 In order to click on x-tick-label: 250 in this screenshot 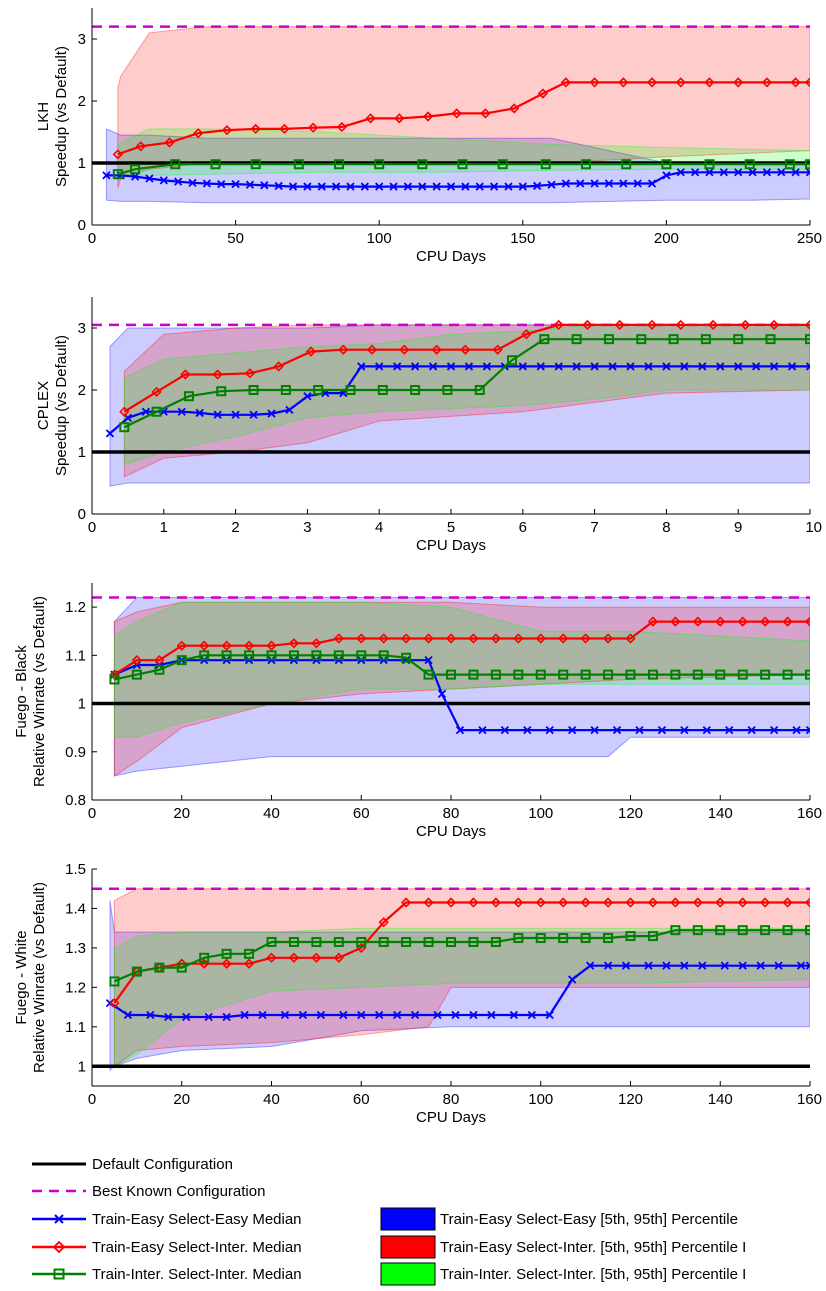, I will do `click(809, 238)`.